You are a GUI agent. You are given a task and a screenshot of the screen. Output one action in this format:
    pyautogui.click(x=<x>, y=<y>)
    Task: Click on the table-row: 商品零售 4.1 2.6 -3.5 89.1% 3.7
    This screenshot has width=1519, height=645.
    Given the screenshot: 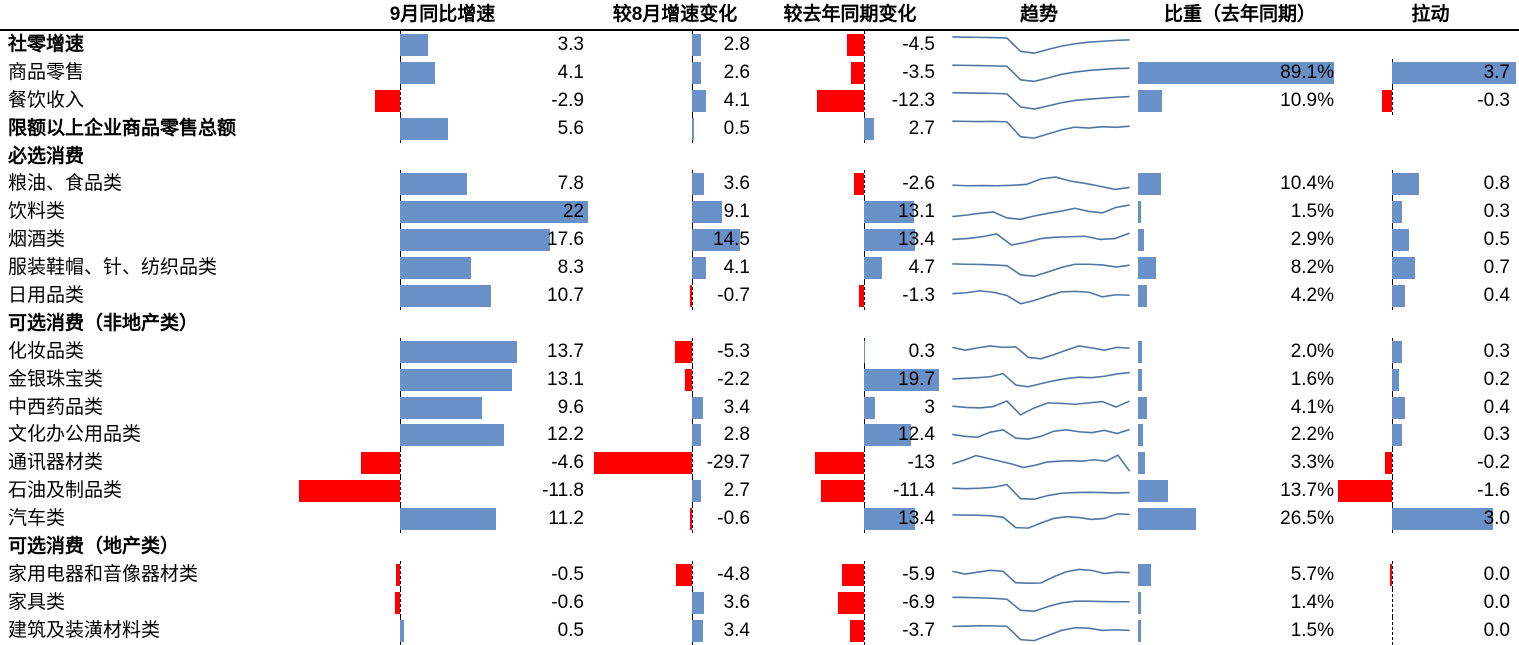 What is the action you would take?
    pyautogui.click(x=759, y=72)
    